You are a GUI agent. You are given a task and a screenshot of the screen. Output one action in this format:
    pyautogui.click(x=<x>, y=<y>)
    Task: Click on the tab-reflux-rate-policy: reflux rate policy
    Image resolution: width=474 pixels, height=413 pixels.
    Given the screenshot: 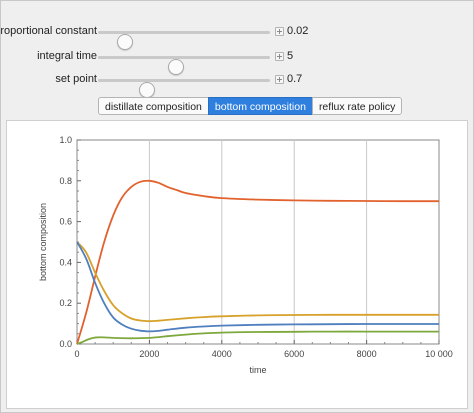 What is the action you would take?
    pyautogui.click(x=357, y=106)
    